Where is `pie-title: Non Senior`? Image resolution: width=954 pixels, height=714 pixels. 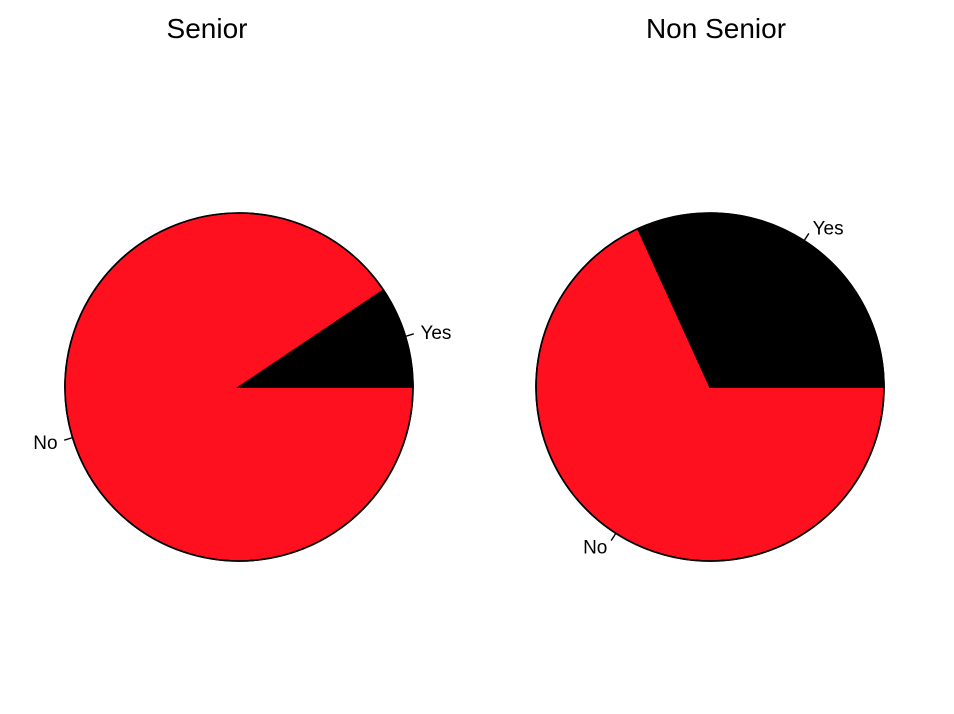 pie-title: Non Senior is located at coordinates (716, 28).